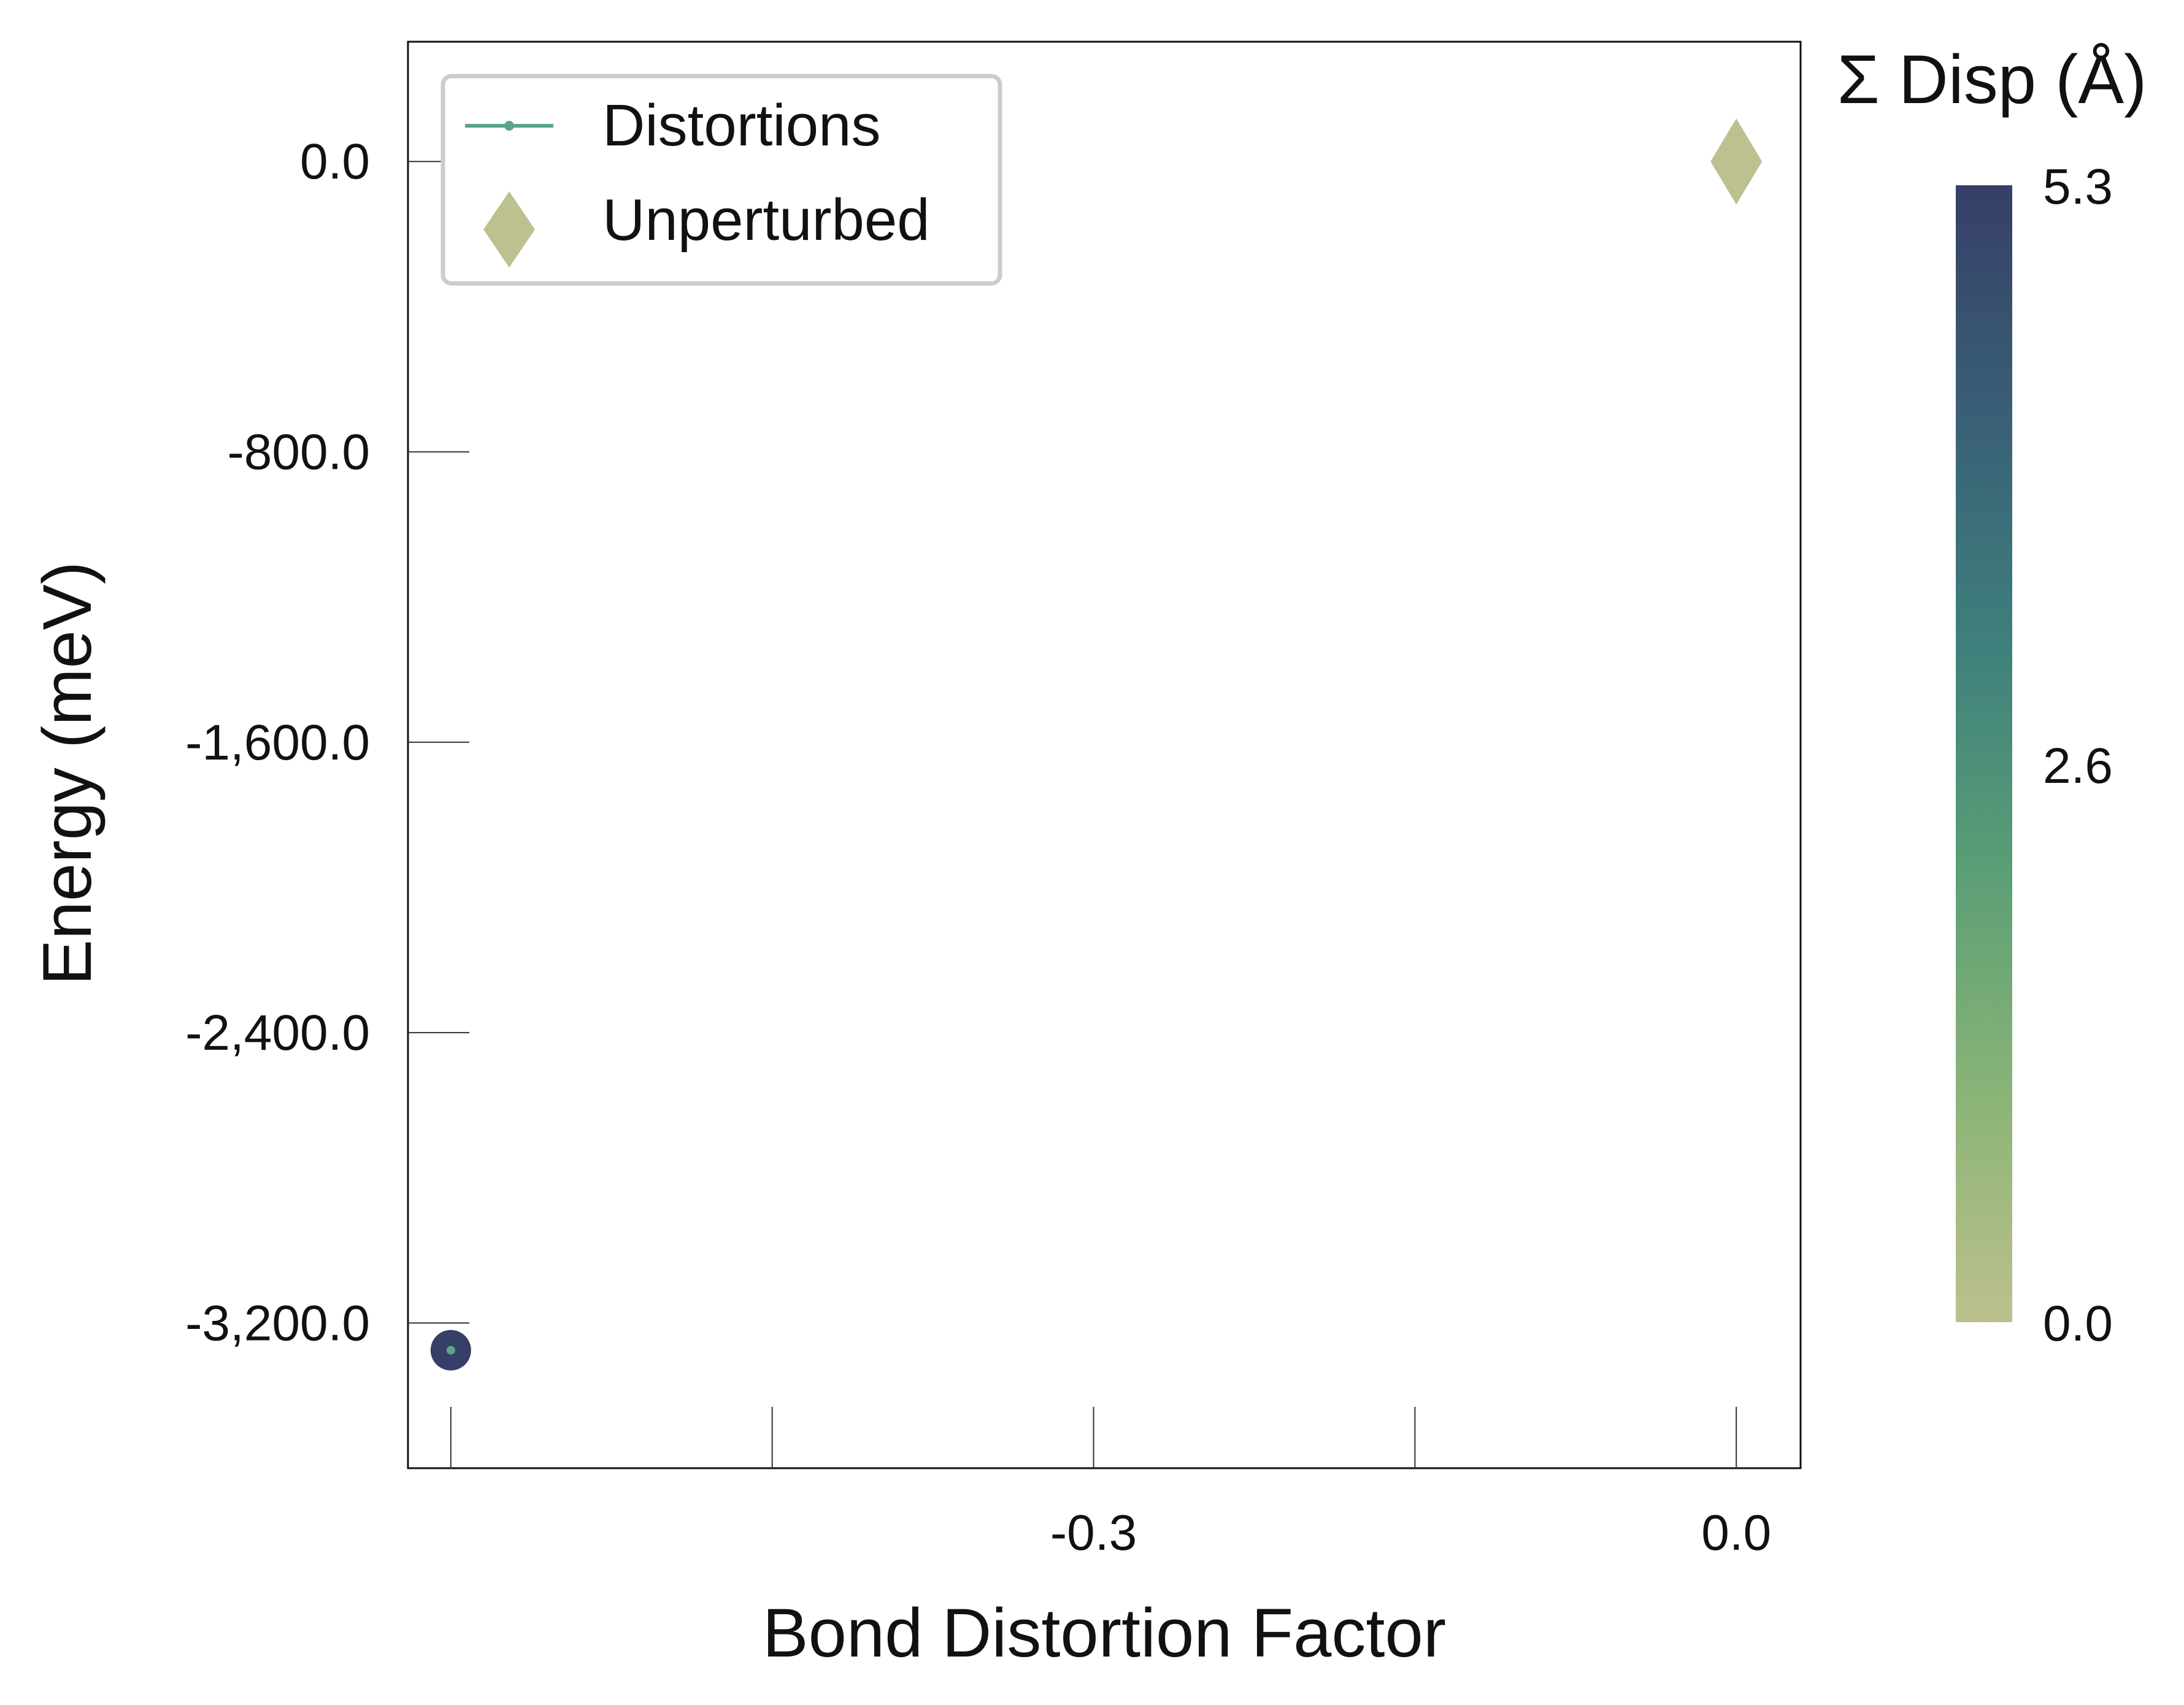 The width and height of the screenshot is (2184, 1705). I want to click on y-tick-label: -3,200.0, so click(277, 1323).